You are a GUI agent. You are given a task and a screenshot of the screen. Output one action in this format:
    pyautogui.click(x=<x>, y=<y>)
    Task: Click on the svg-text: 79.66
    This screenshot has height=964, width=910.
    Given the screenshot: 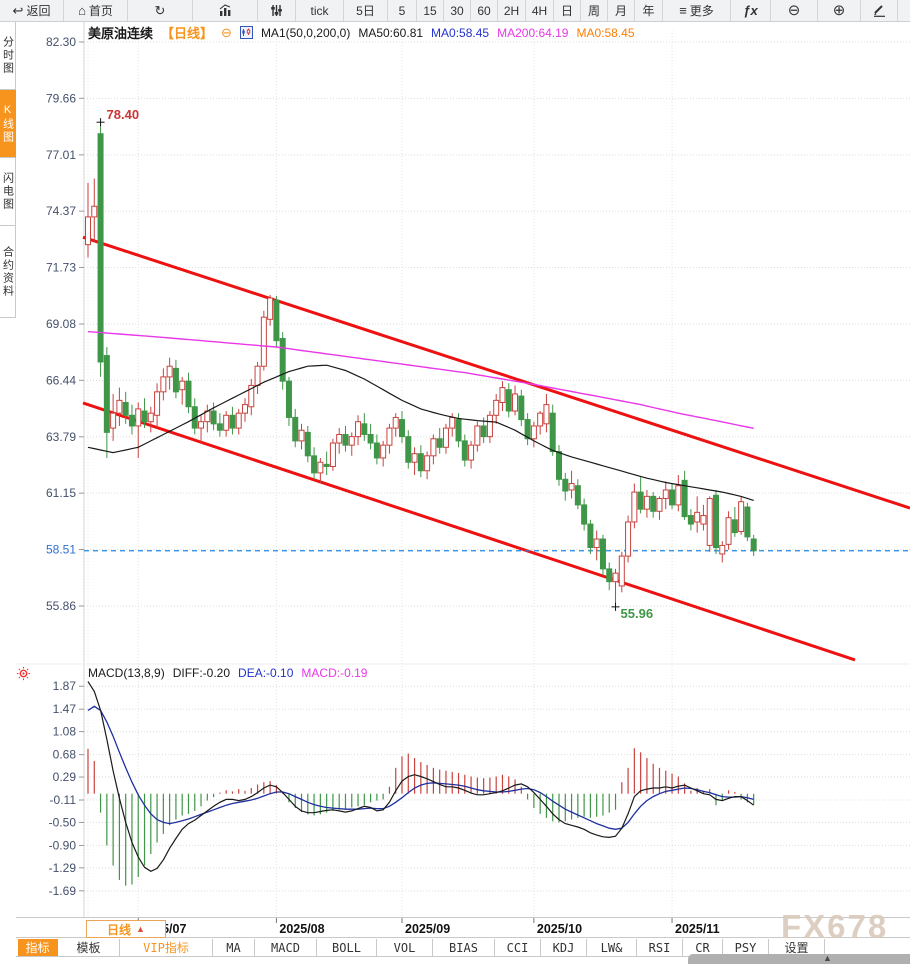 What is the action you would take?
    pyautogui.click(x=61, y=98)
    